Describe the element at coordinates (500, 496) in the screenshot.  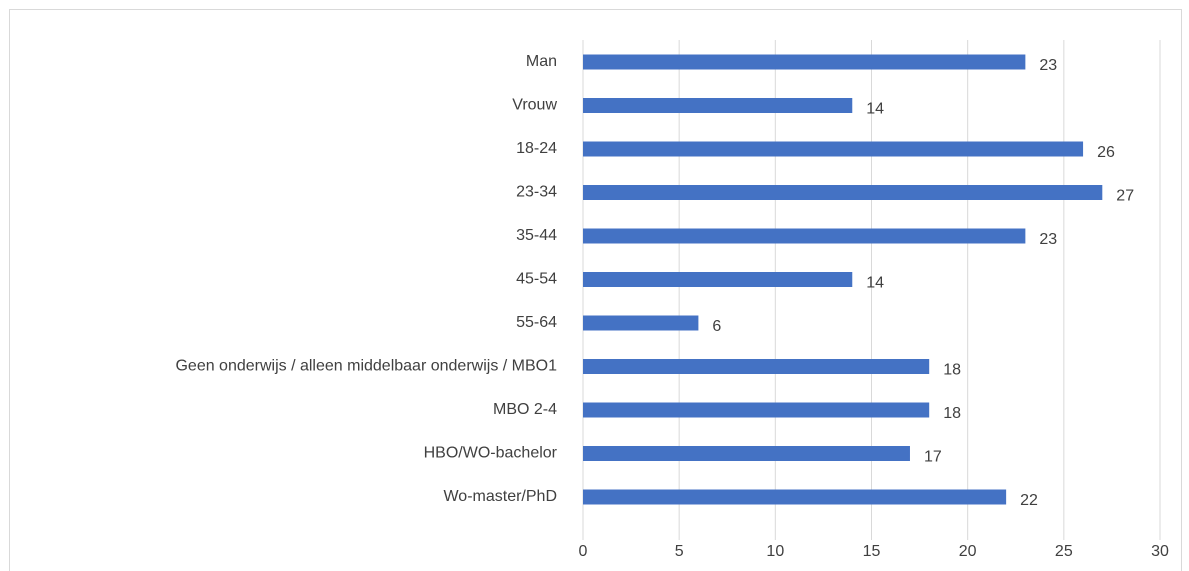
I see `y-tick-label: Wo-master/PhD` at that location.